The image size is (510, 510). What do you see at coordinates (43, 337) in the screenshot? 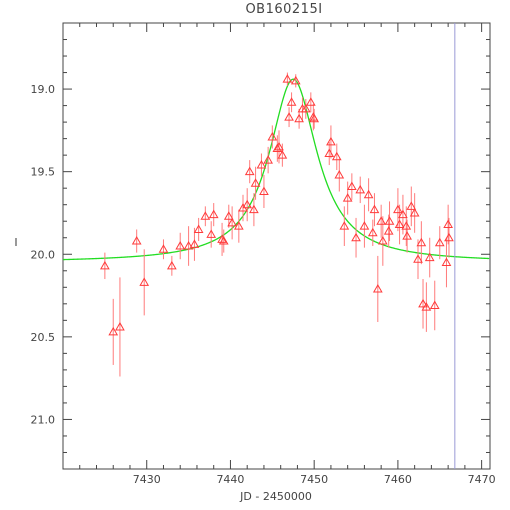
I see `y-tick-label: 20.5` at bounding box center [43, 337].